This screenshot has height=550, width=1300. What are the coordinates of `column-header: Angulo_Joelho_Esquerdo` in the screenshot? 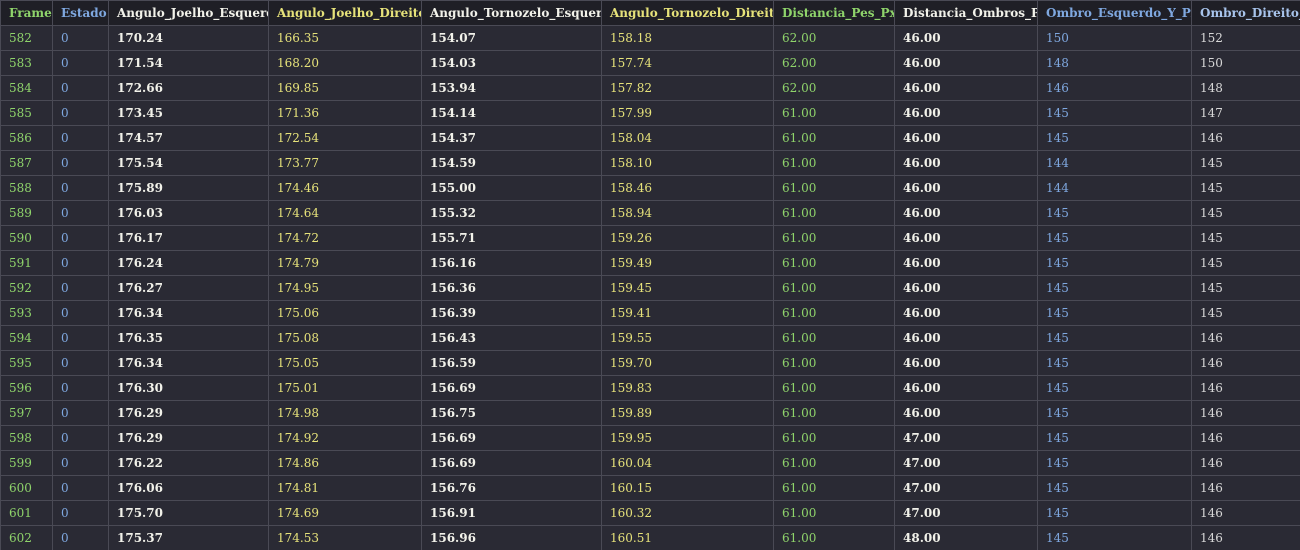 It's located at (188, 13).